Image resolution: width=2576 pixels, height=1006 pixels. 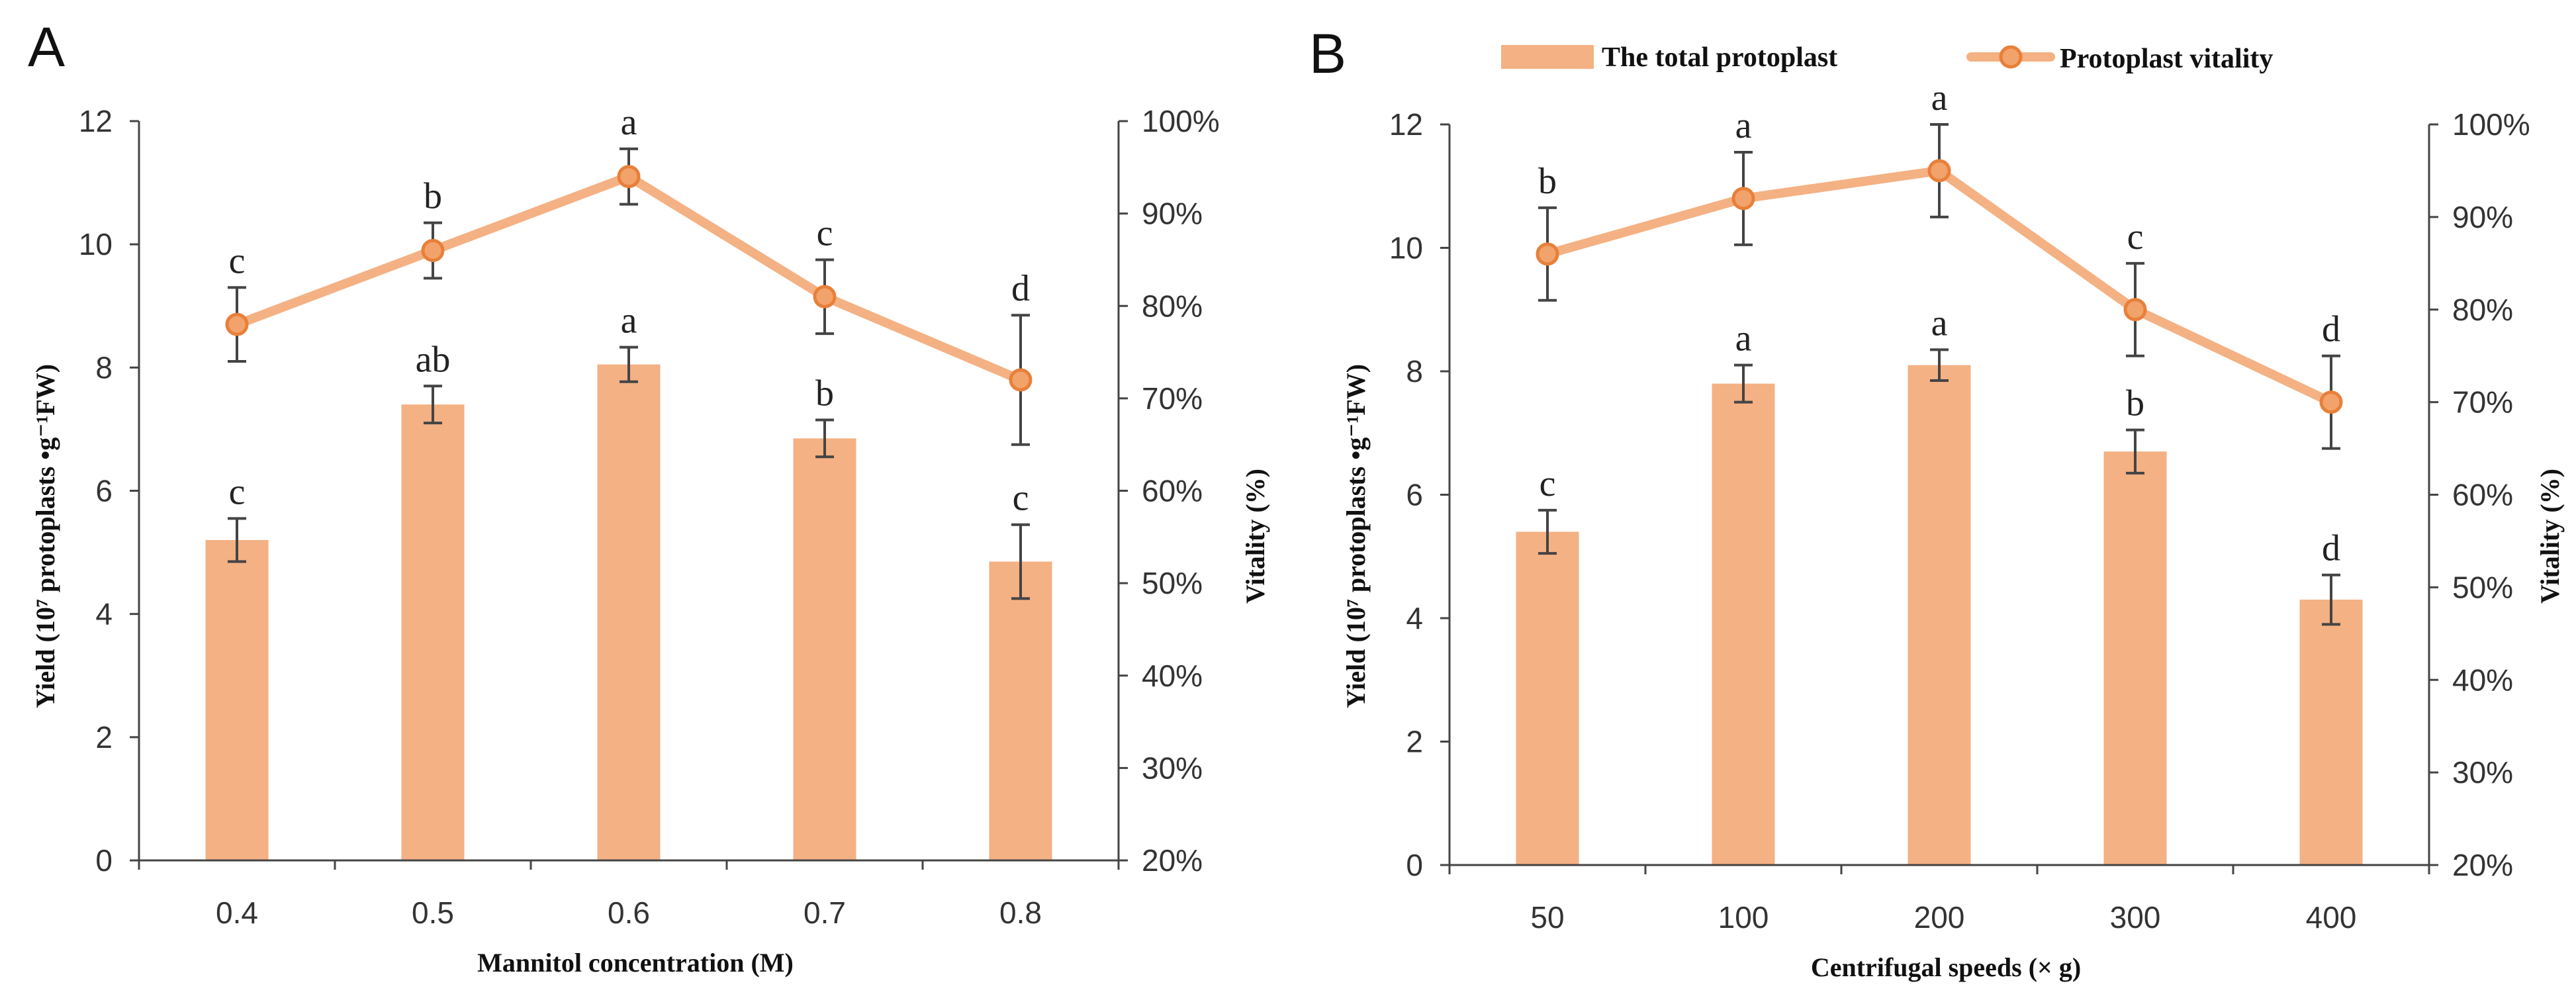 I want to click on panel-a-x-tick-label: 0.6, so click(x=629, y=912).